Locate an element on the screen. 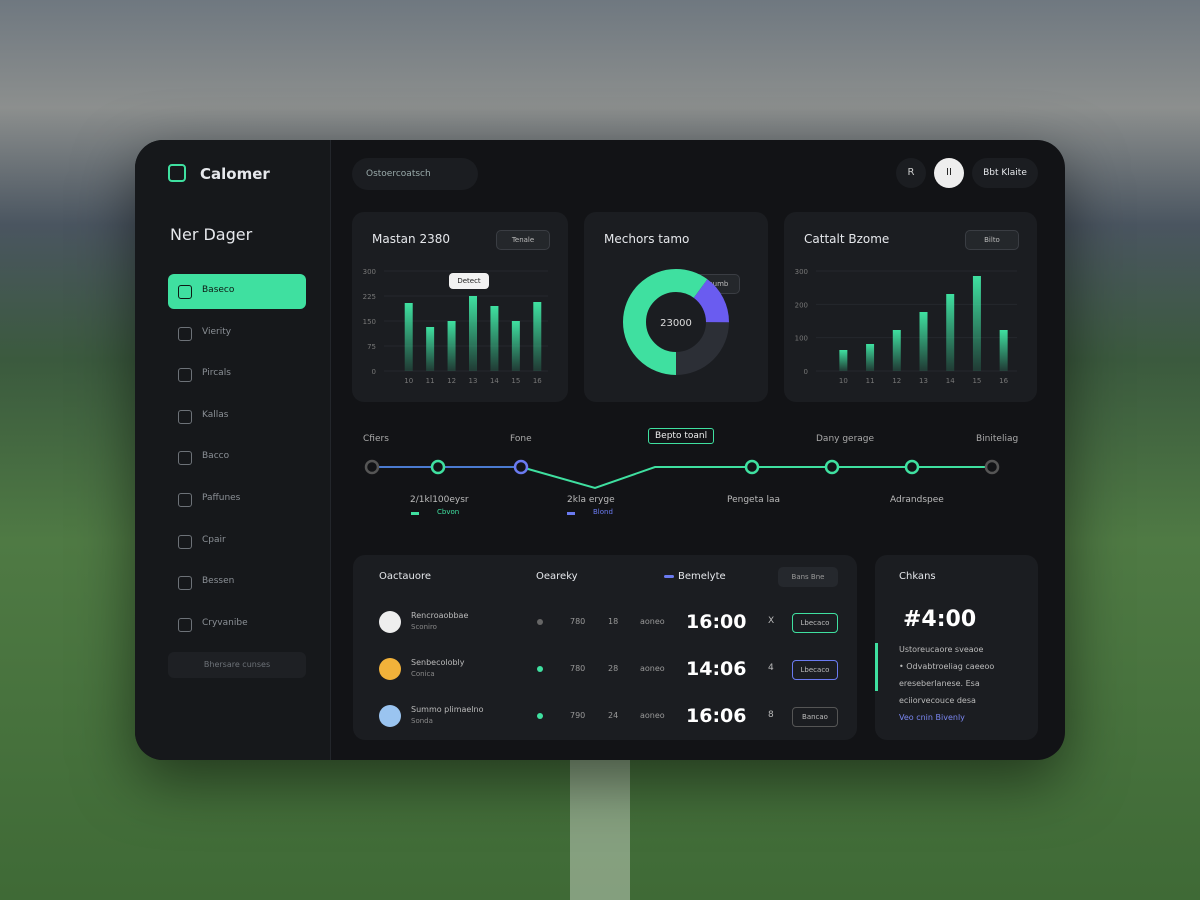 This screenshot has width=1200, height=900. timeline-note: Adrandspee is located at coordinates (917, 500).